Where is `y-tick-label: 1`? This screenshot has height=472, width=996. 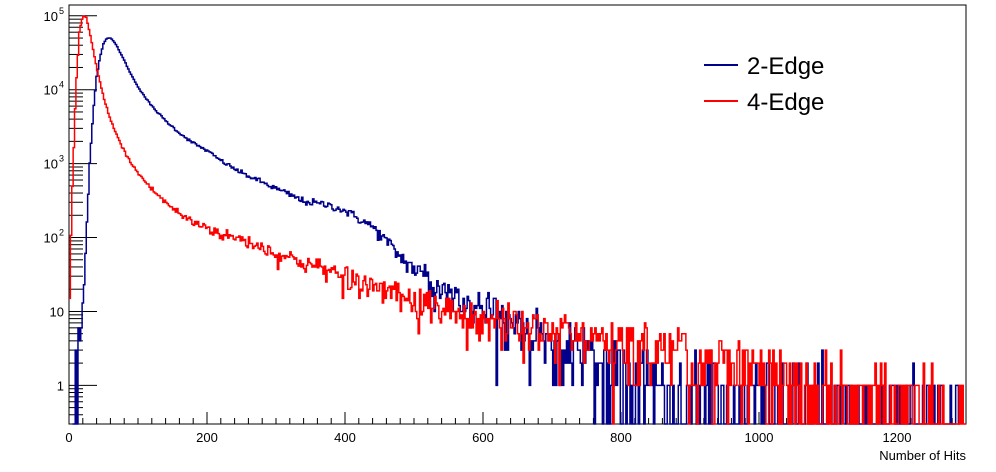 y-tick-label: 1 is located at coordinates (60, 385).